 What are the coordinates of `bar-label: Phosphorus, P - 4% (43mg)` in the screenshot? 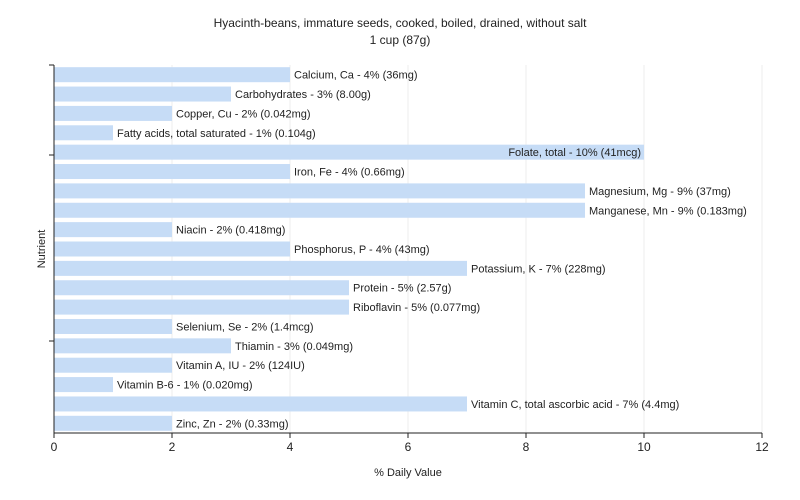 It's located at (362, 250).